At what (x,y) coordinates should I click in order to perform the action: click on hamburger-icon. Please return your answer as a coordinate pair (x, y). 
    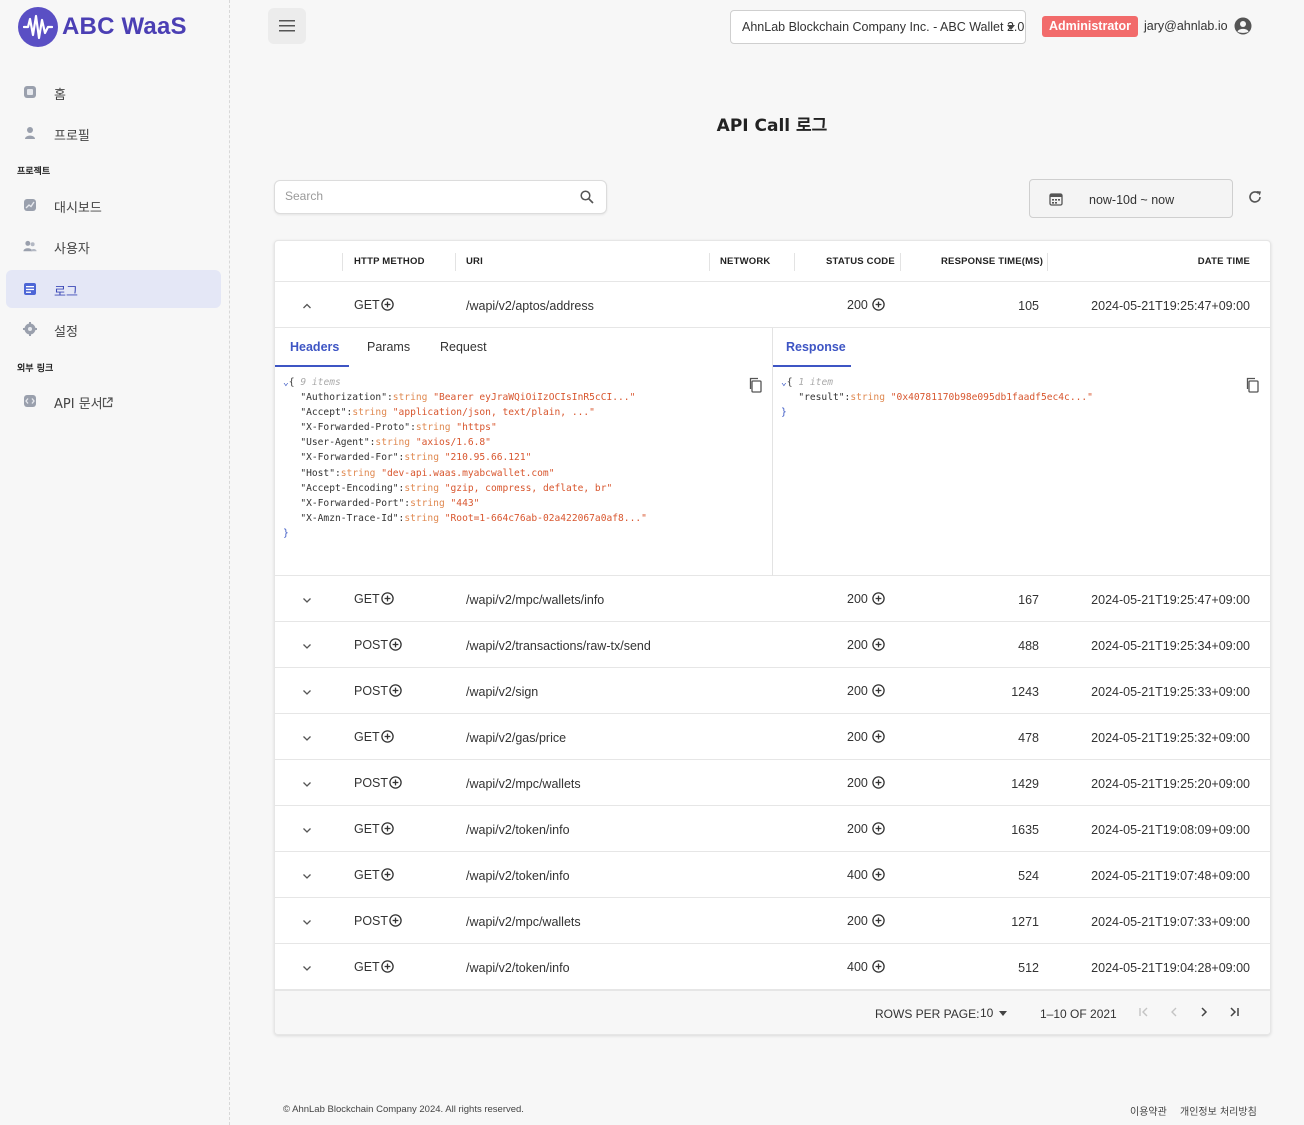
    Looking at the image, I should click on (287, 26).